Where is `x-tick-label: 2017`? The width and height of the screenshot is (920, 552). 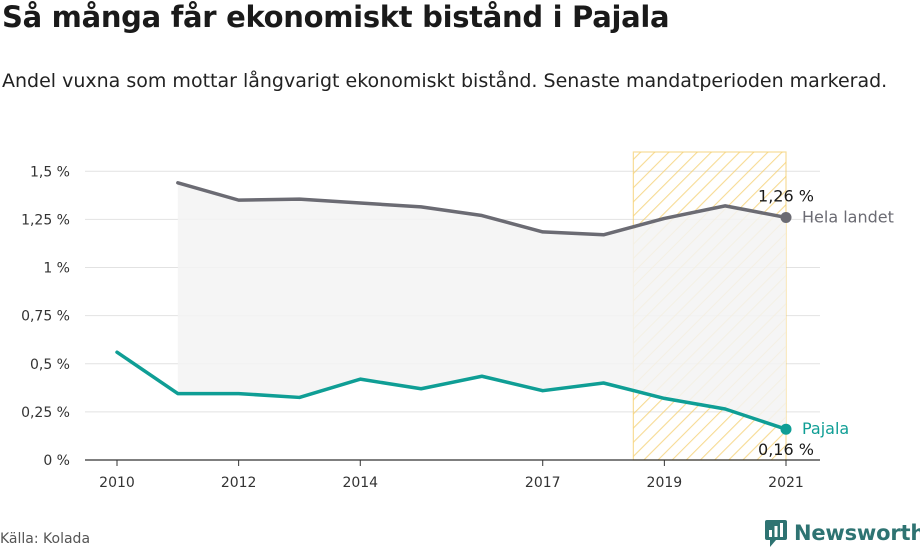 x-tick-label: 2017 is located at coordinates (543, 483).